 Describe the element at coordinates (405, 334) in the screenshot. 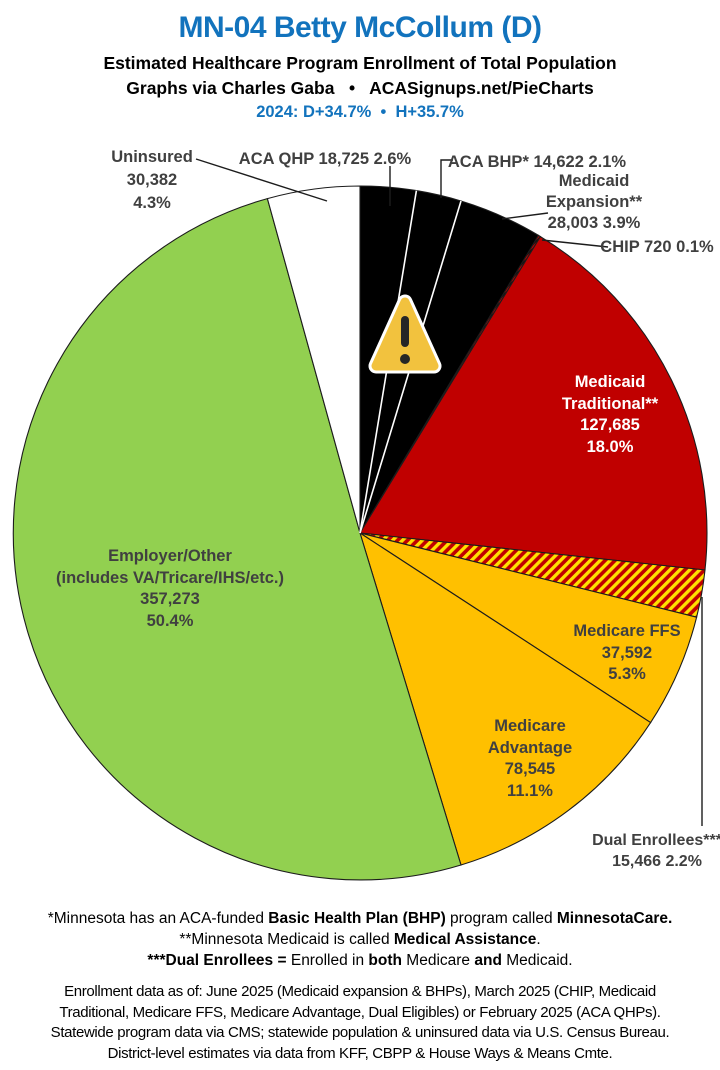

I see `warning-triangle-icon` at that location.